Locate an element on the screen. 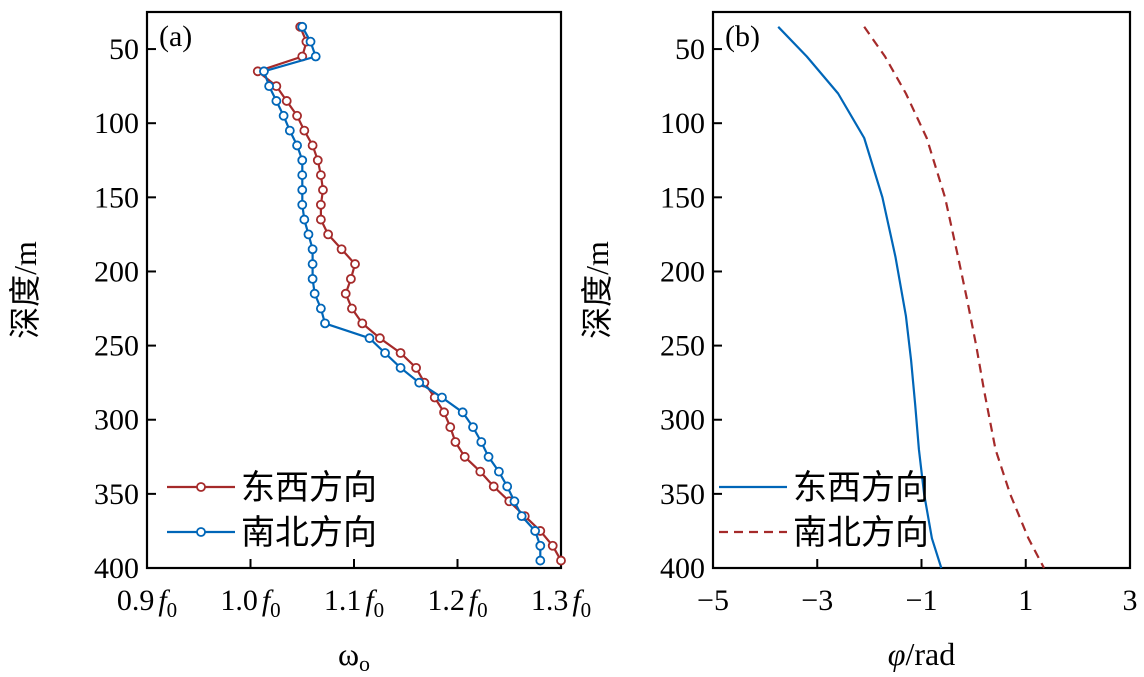  x-tick-value: 1.2 is located at coordinates (446, 600).